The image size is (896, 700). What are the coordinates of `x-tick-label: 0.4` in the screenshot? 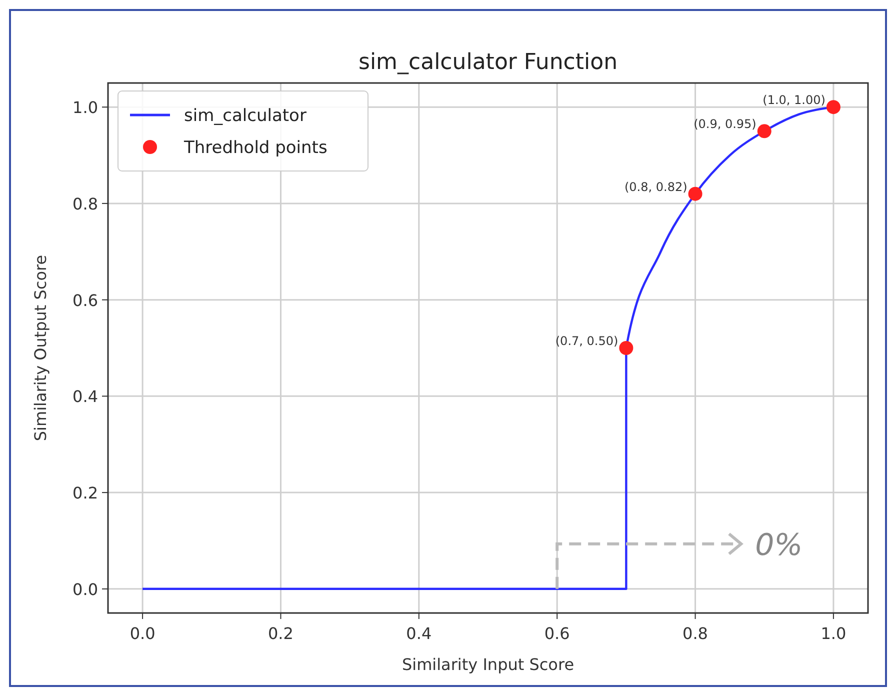 It's located at (419, 633).